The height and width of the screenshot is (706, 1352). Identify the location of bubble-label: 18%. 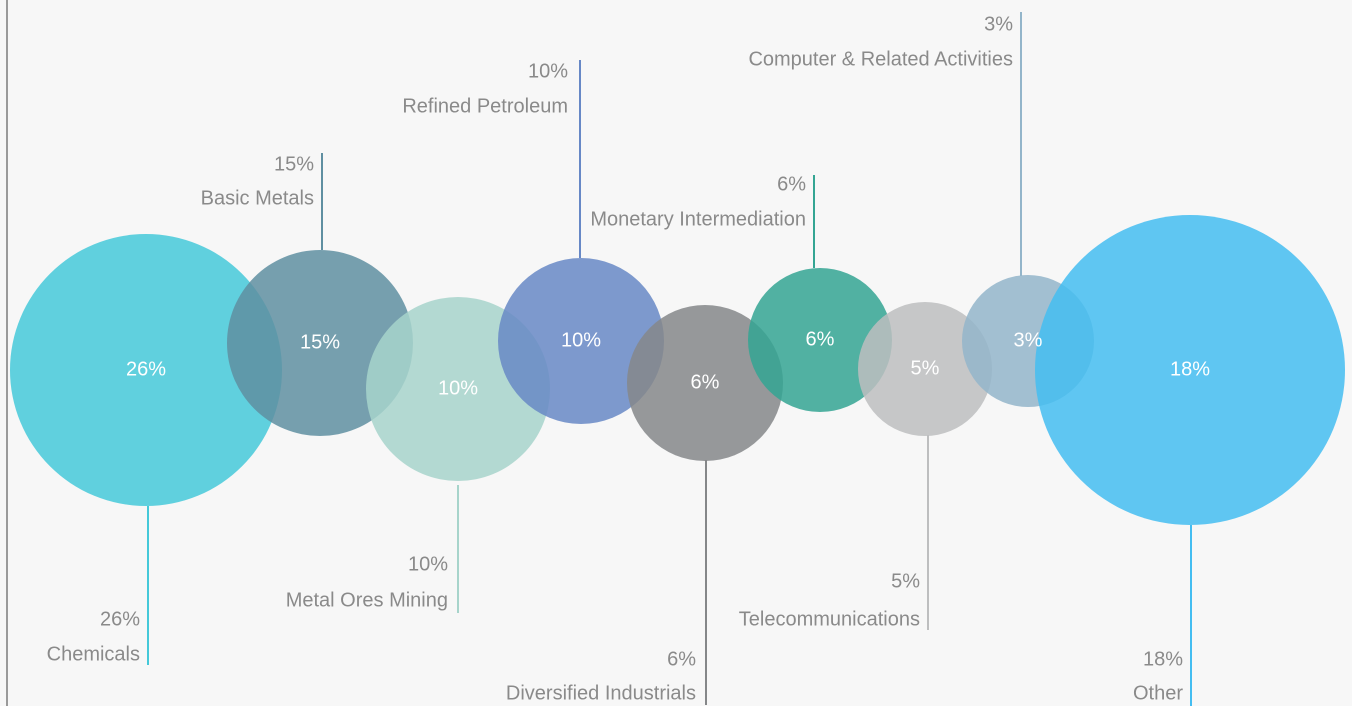
(1190, 369).